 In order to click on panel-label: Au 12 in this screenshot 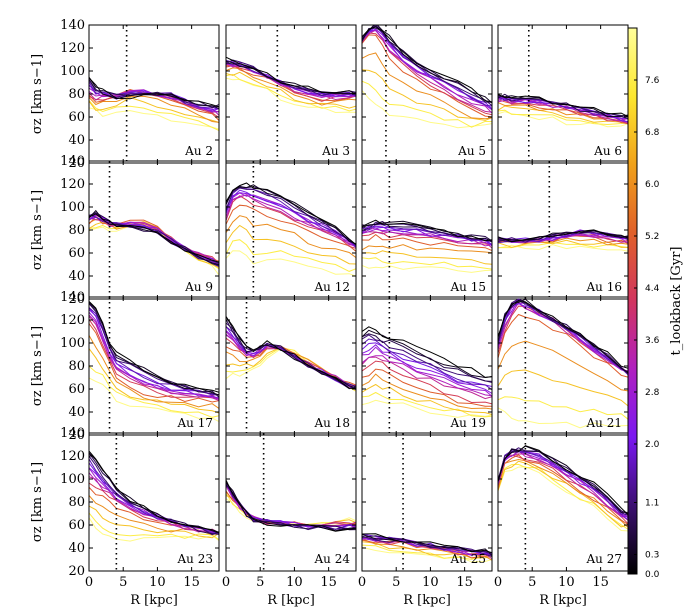, I will do `click(332, 287)`.